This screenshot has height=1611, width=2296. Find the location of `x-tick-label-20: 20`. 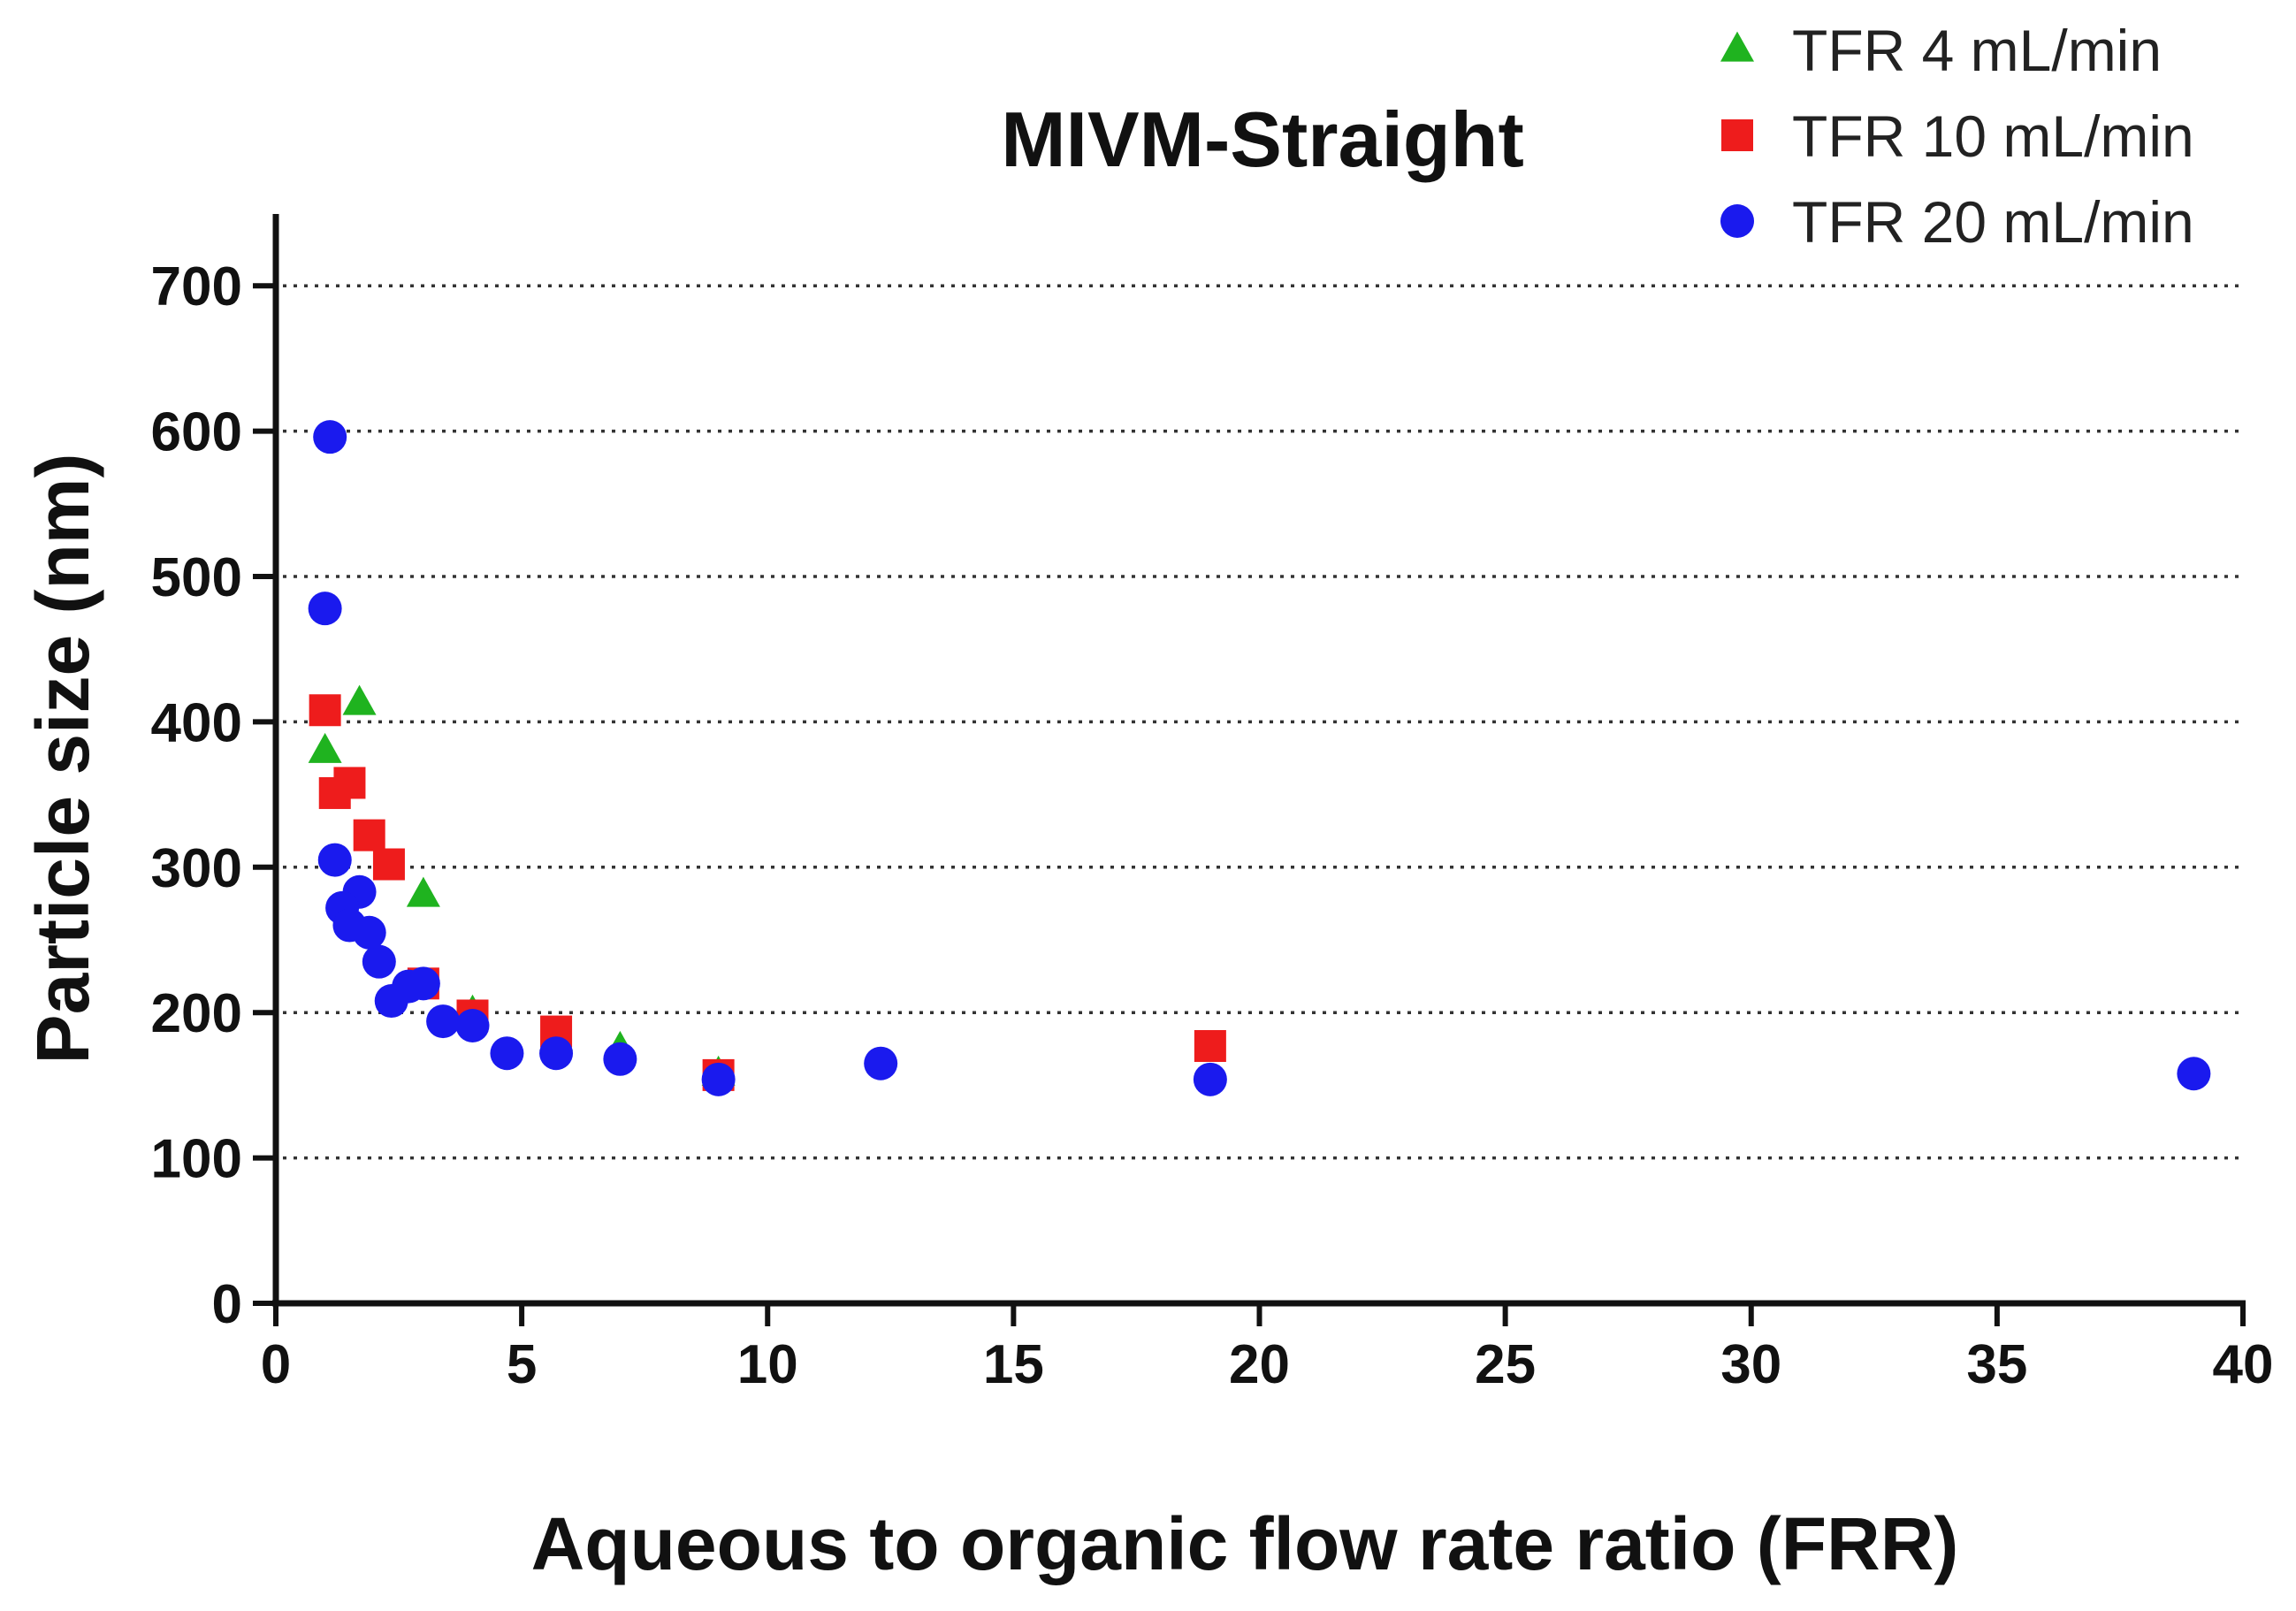

x-tick-label-20: 20 is located at coordinates (1259, 1365).